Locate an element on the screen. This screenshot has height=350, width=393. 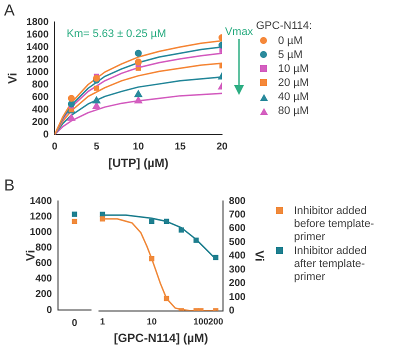
legend-title: GPC-N114: is located at coordinates (285, 26).